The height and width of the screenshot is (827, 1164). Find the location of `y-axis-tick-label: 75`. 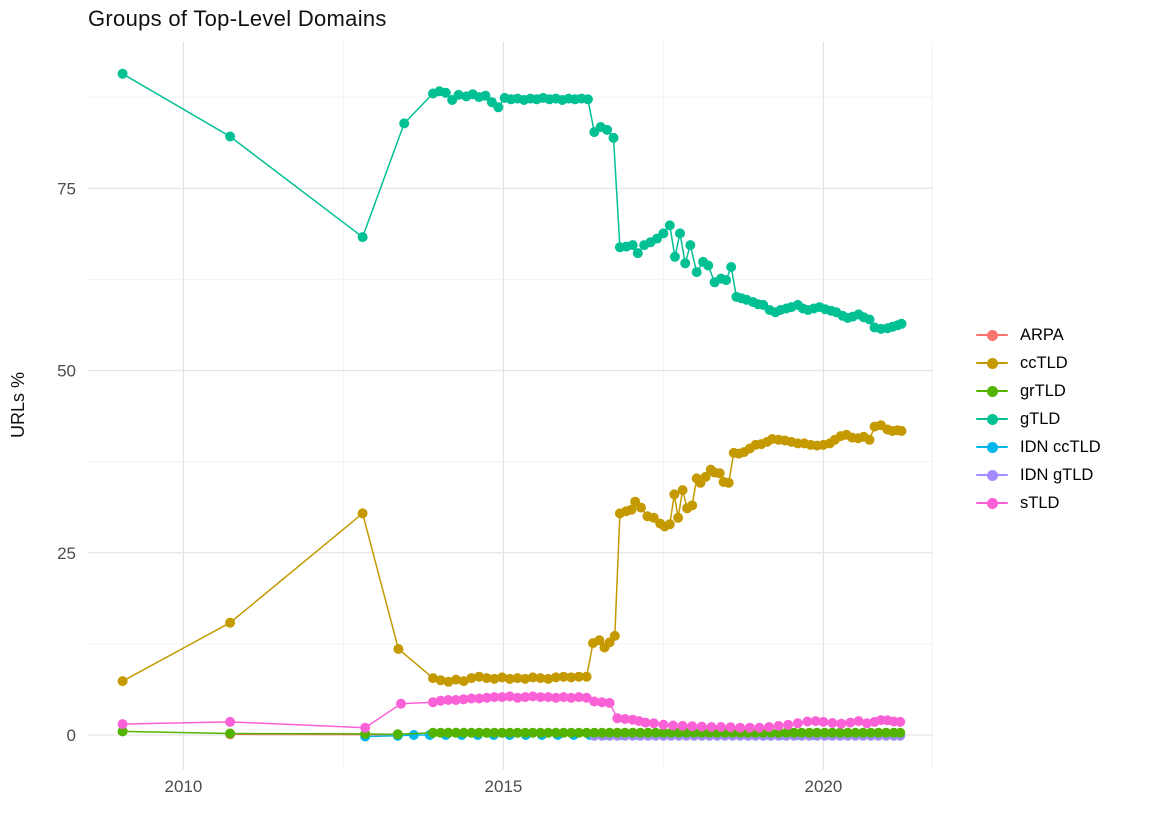

y-axis-tick-label: 75 is located at coordinates (66, 188).